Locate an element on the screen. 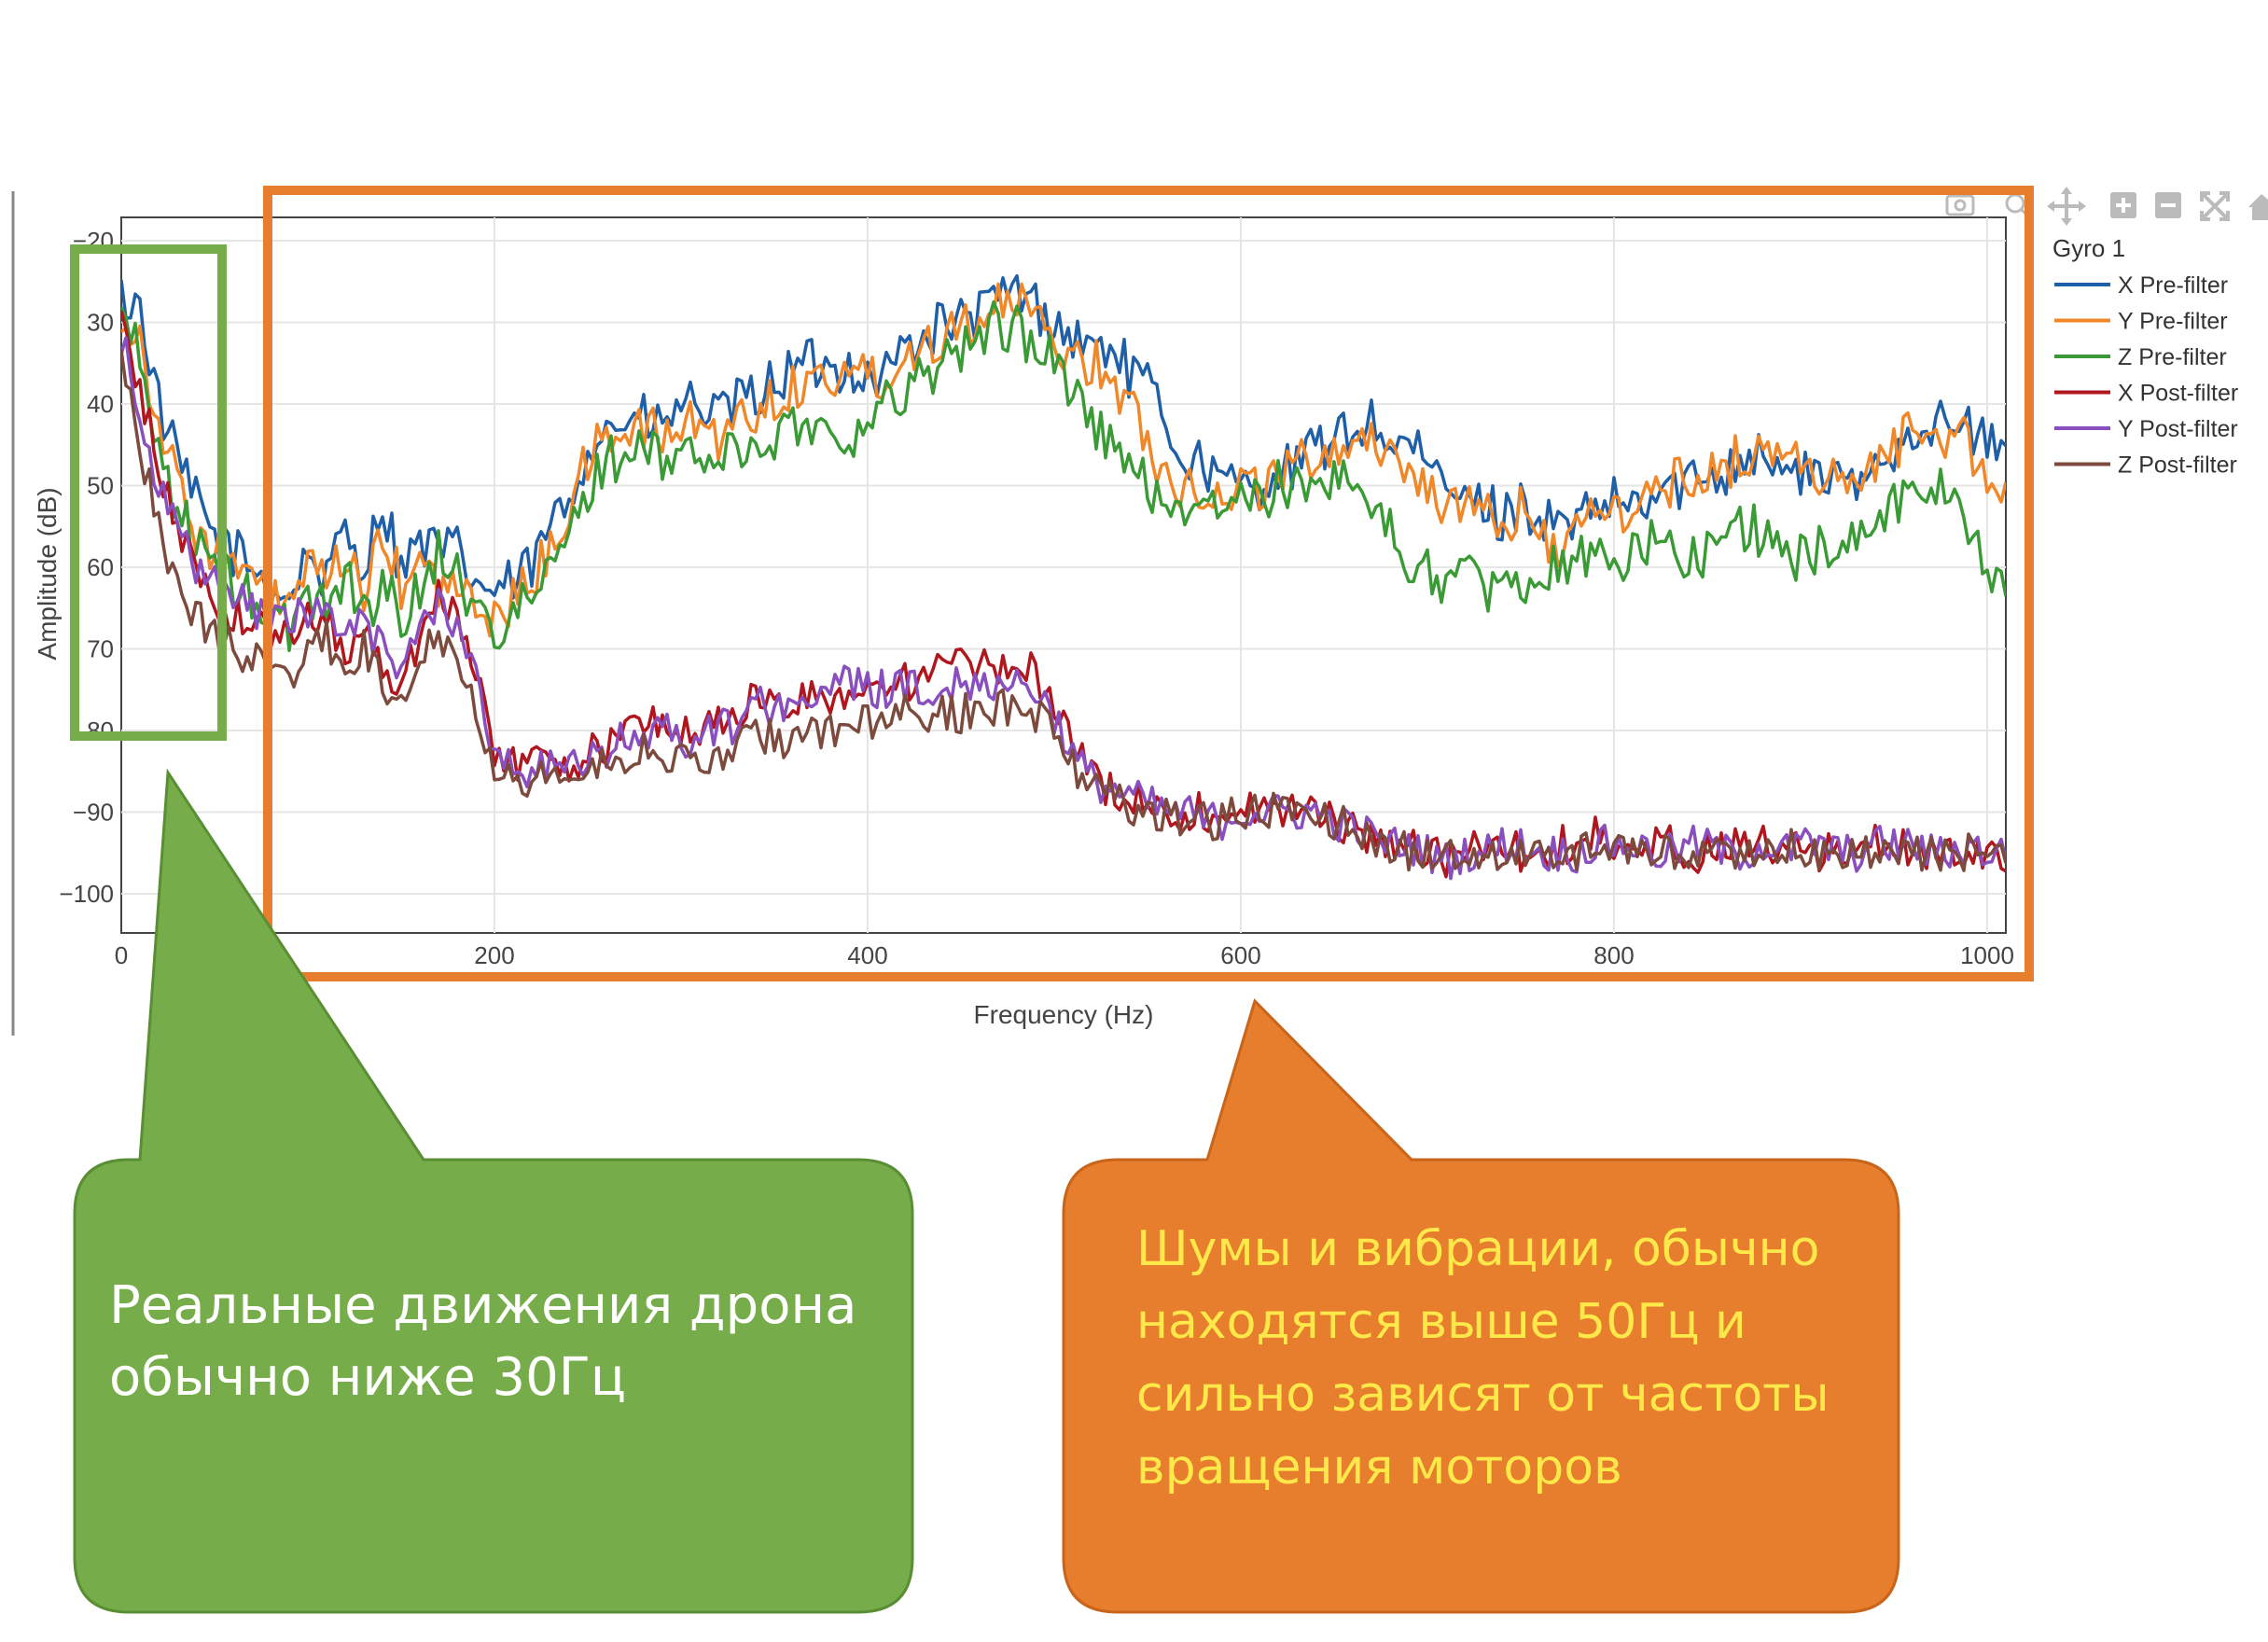  y-tick-label: 30 is located at coordinates (100, 323).